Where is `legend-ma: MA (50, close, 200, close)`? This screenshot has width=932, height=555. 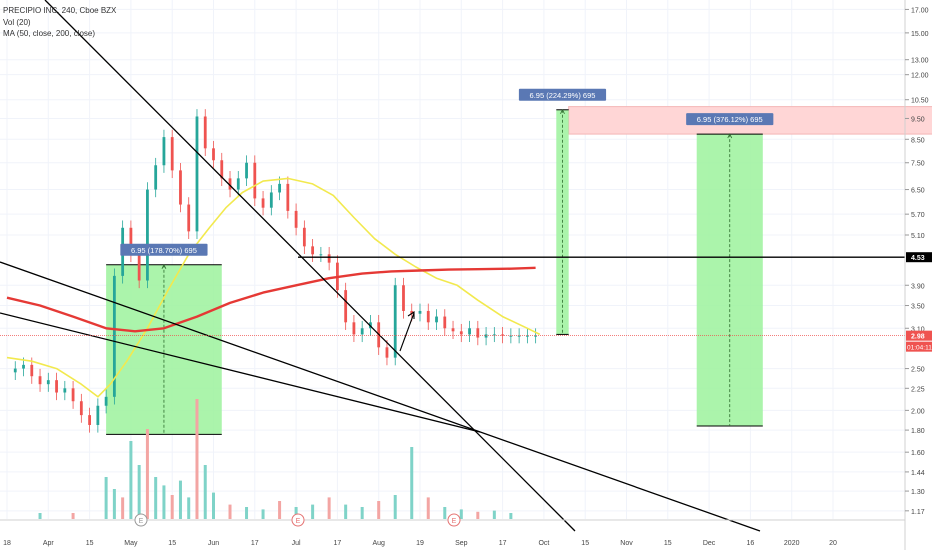
legend-ma: MA (50, close, 200, close) is located at coordinates (49, 33).